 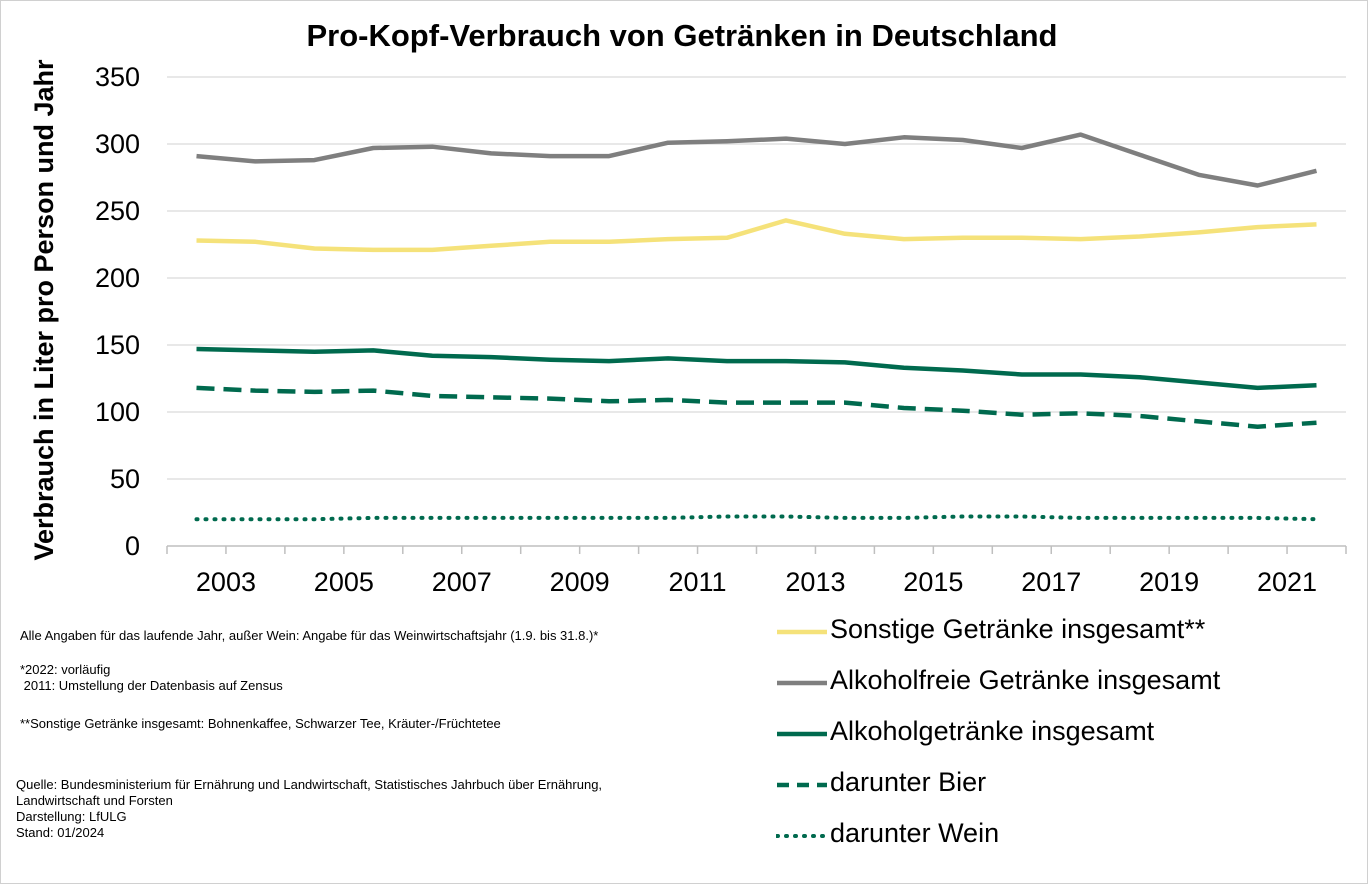 What do you see at coordinates (908, 782) in the screenshot?
I see `legend-label-bier: darunter Bier` at bounding box center [908, 782].